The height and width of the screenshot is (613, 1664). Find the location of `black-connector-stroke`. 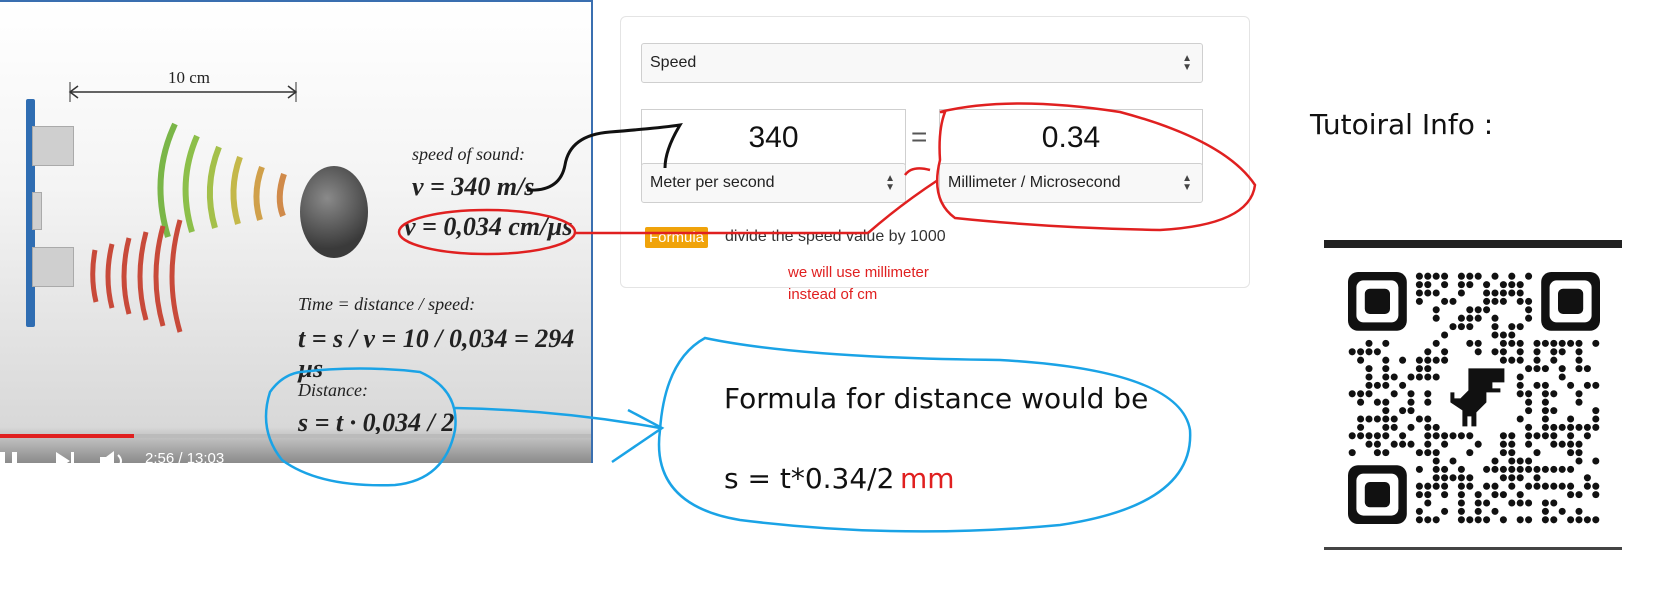

black-connector-stroke is located at coordinates (604, 157).